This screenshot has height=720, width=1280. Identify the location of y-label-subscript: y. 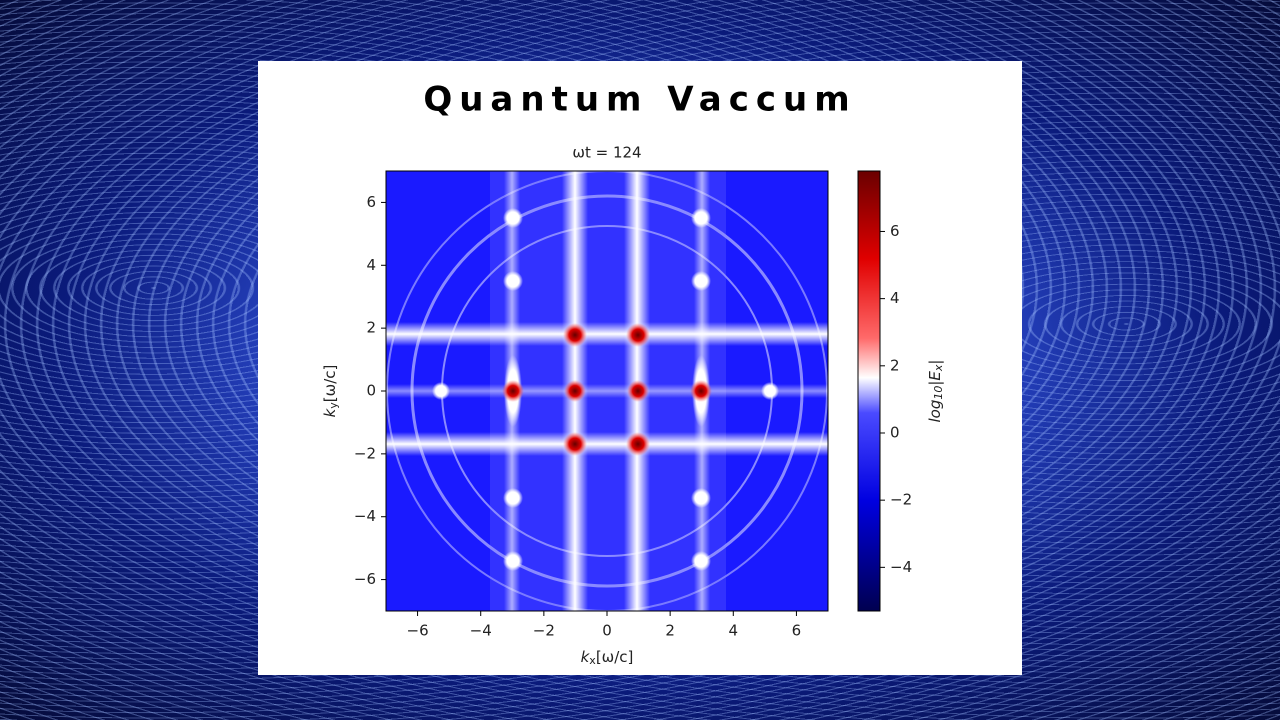
(333, 405).